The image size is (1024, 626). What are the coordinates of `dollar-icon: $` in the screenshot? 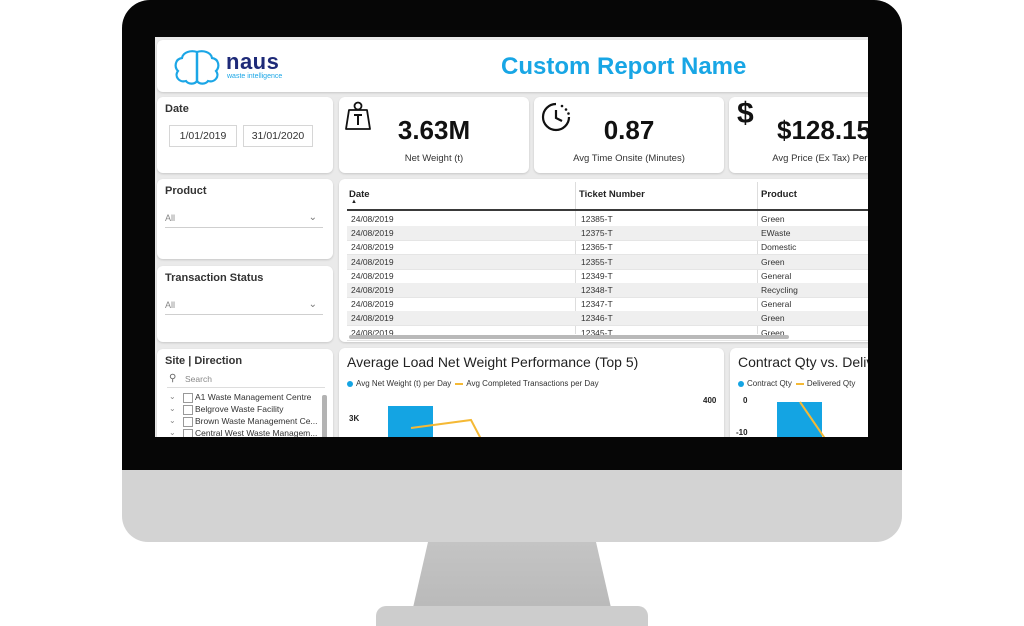 It's located at (745, 113).